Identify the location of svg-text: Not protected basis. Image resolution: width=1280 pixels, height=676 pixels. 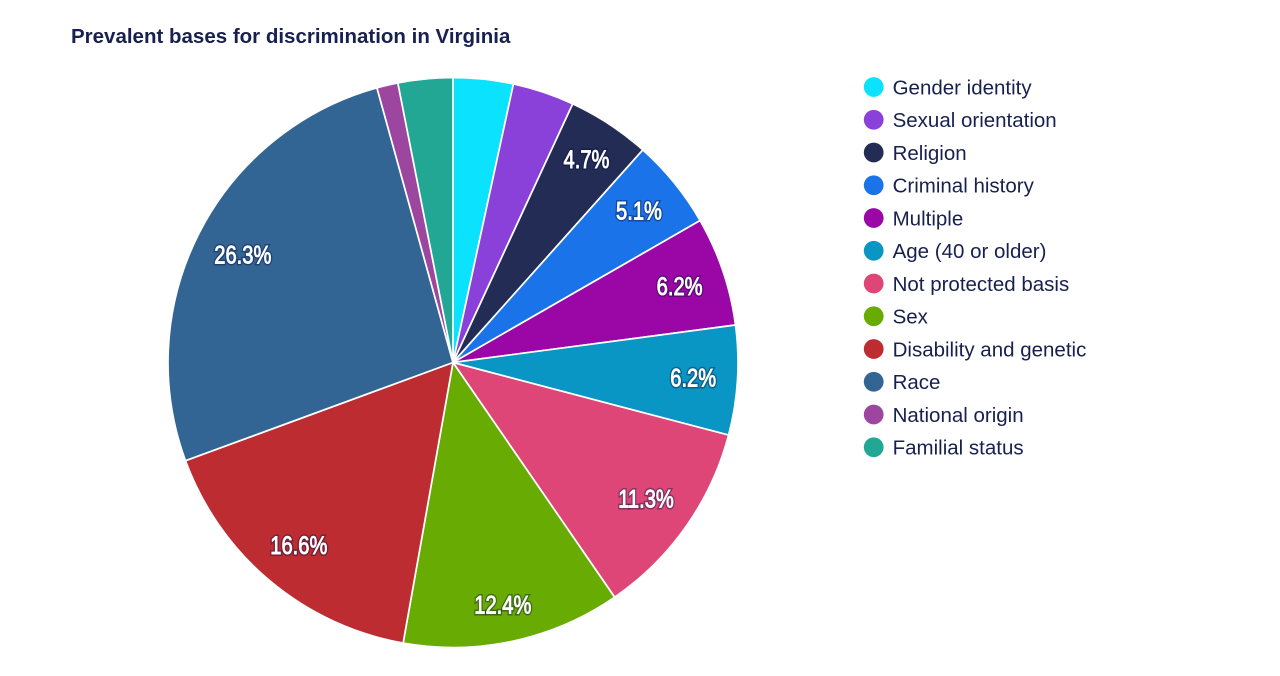
(981, 284).